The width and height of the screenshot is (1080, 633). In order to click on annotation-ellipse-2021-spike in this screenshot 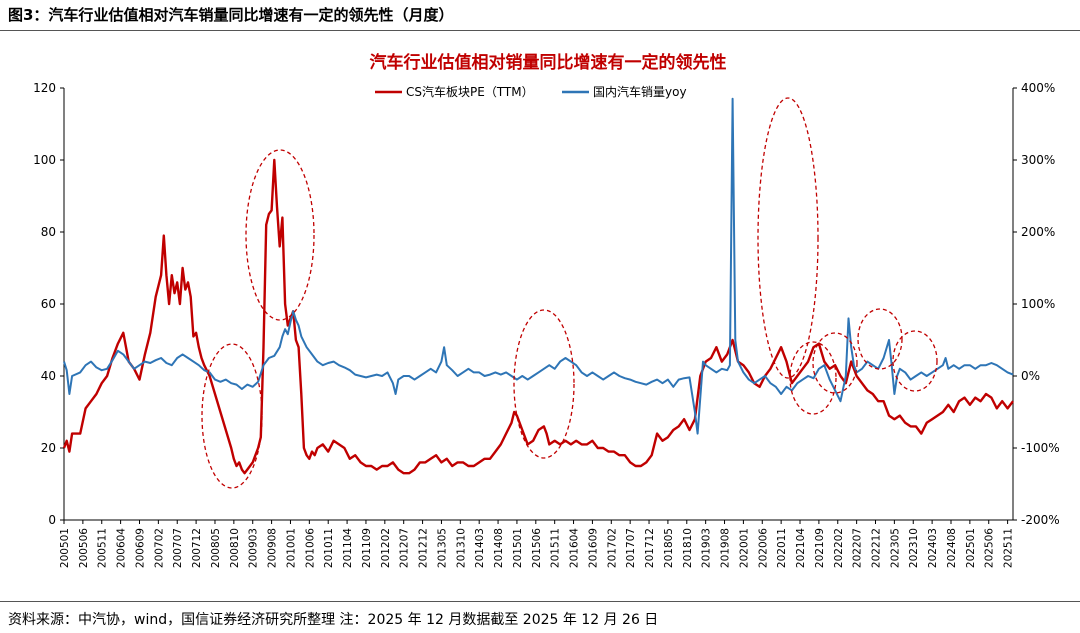, I will do `click(788, 238)`.